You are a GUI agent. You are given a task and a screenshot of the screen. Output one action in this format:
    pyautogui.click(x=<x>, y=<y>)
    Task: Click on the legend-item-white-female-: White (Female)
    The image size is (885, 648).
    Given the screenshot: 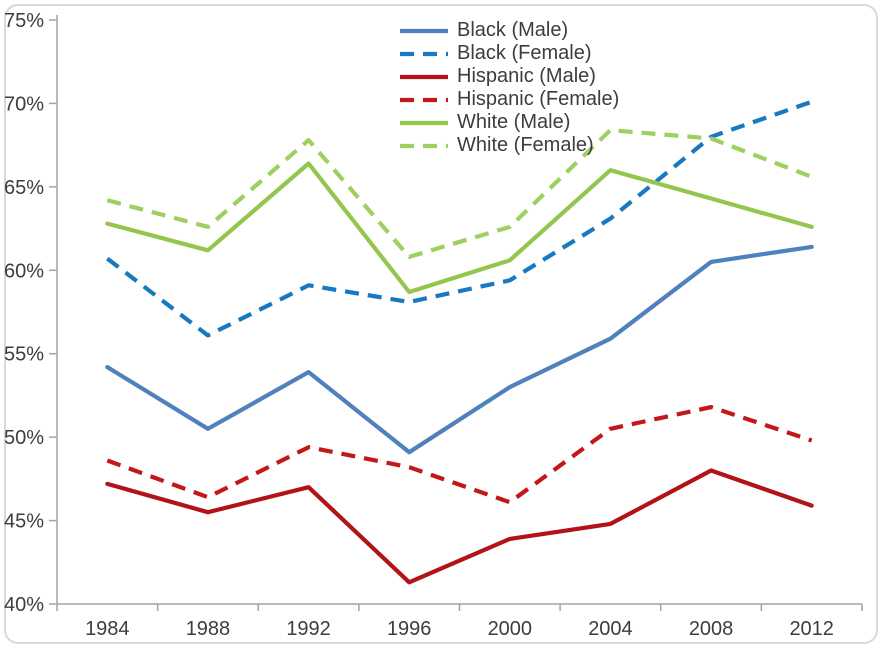 What is the action you would take?
    pyautogui.click(x=509, y=145)
    